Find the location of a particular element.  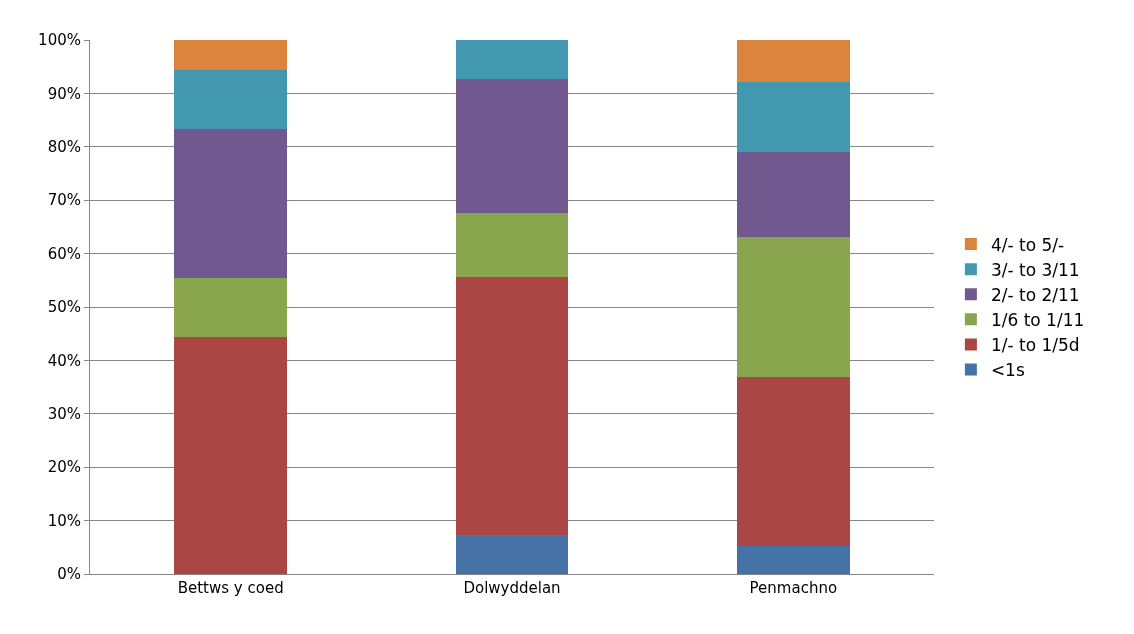

legend-label: 1/- to 1/5d is located at coordinates (1035, 345).